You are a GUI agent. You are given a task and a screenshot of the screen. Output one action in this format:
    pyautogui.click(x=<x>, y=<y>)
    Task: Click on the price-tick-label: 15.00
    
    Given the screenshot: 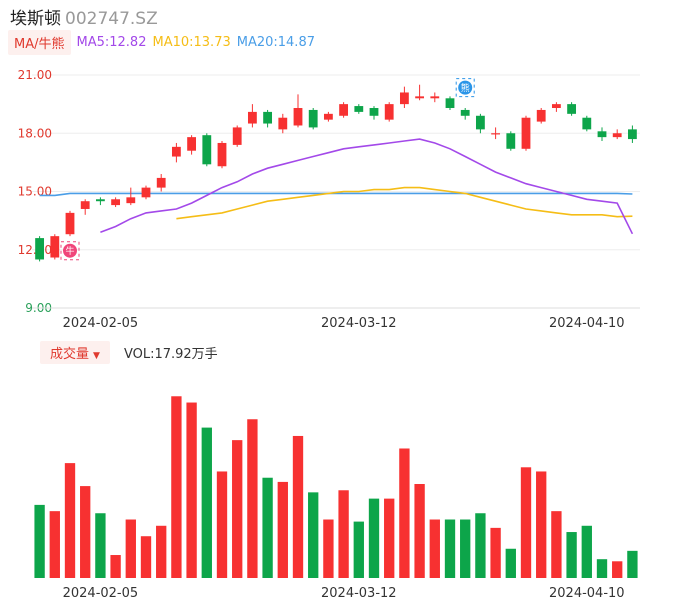 What is the action you would take?
    pyautogui.click(x=35, y=192)
    